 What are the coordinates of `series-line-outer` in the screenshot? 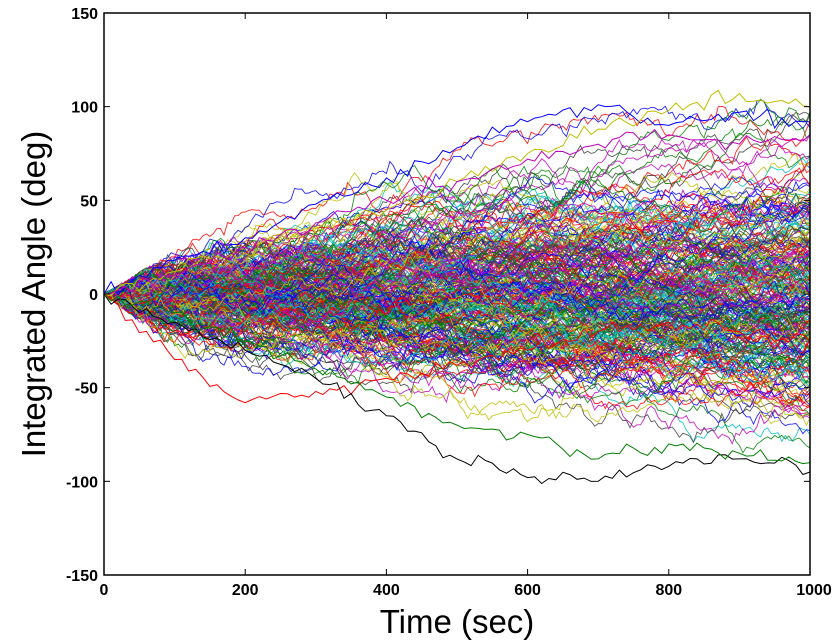 It's located at (457, 348).